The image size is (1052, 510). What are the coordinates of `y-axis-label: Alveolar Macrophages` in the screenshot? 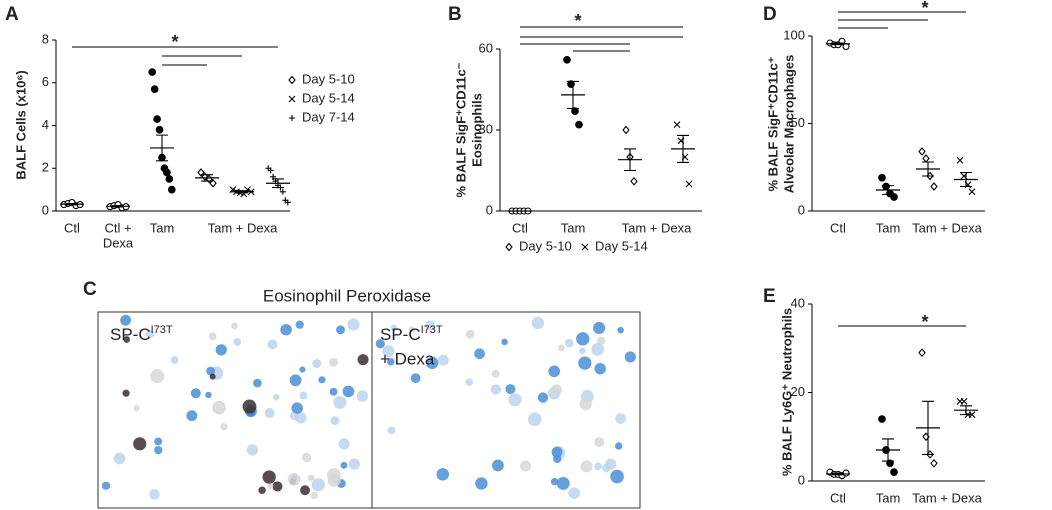 It's located at (788, 124).